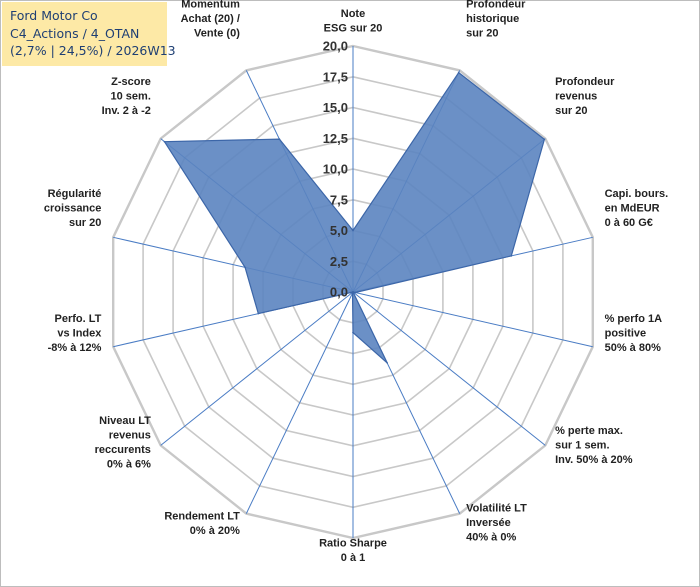 The height and width of the screenshot is (587, 700). What do you see at coordinates (54, 15) in the screenshot?
I see `title-line-company: Ford Motor Co` at bounding box center [54, 15].